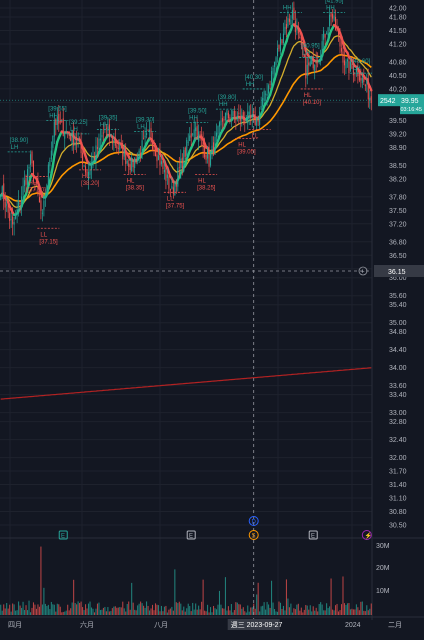 This screenshot has height=640, width=424. What do you see at coordinates (53, 116) in the screenshot?
I see `pivot-tag: HH` at bounding box center [53, 116].